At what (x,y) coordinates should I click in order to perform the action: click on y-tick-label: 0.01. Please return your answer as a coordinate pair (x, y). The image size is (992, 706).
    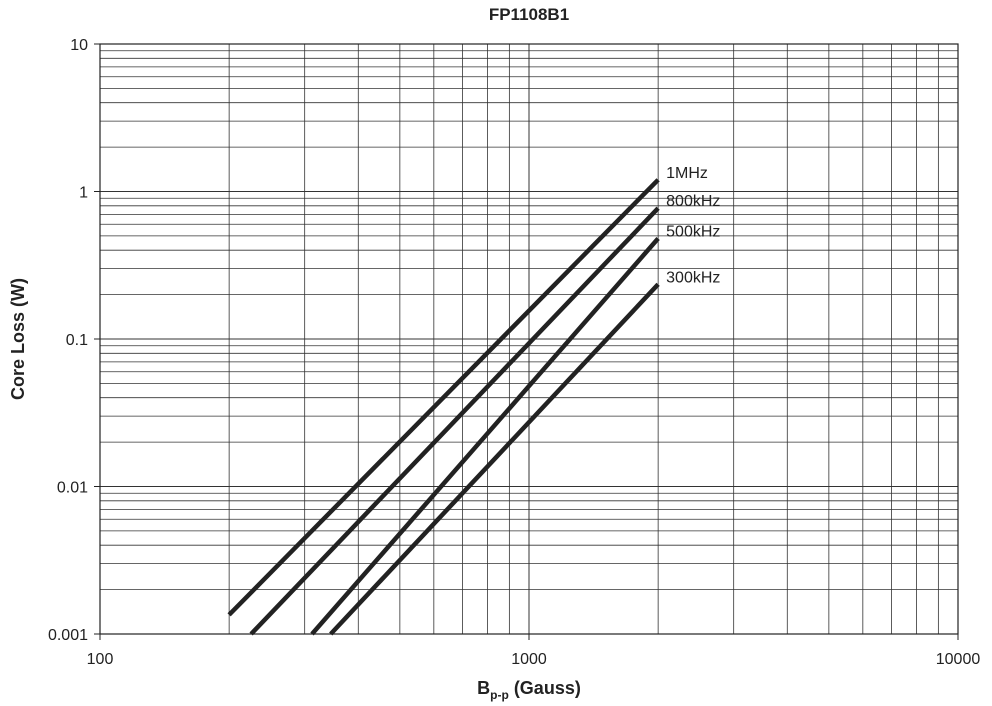
    Looking at the image, I should click on (72, 488).